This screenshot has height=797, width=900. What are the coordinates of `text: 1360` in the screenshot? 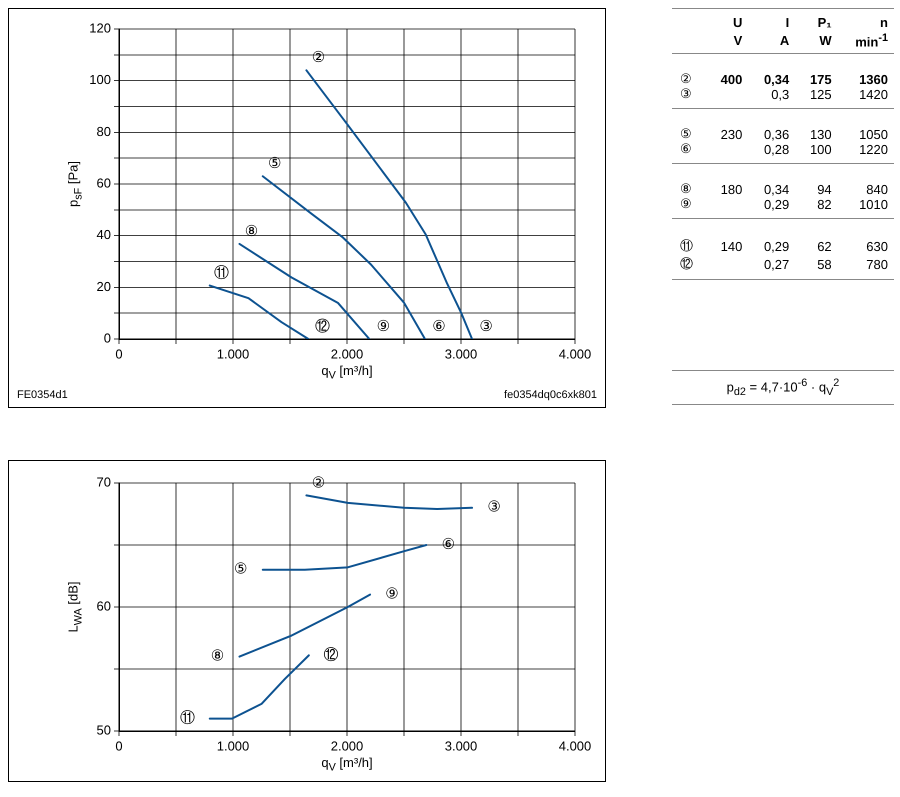 It's located at (873, 80).